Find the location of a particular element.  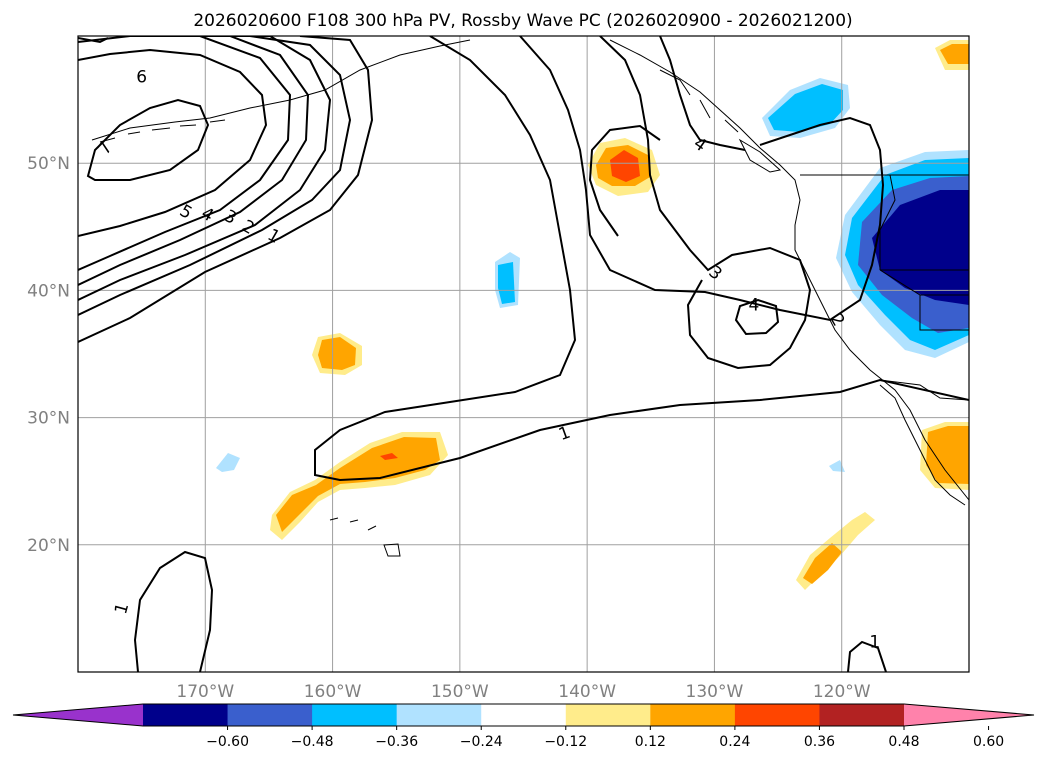

colorbar-tick-label: 0.36 is located at coordinates (819, 742).